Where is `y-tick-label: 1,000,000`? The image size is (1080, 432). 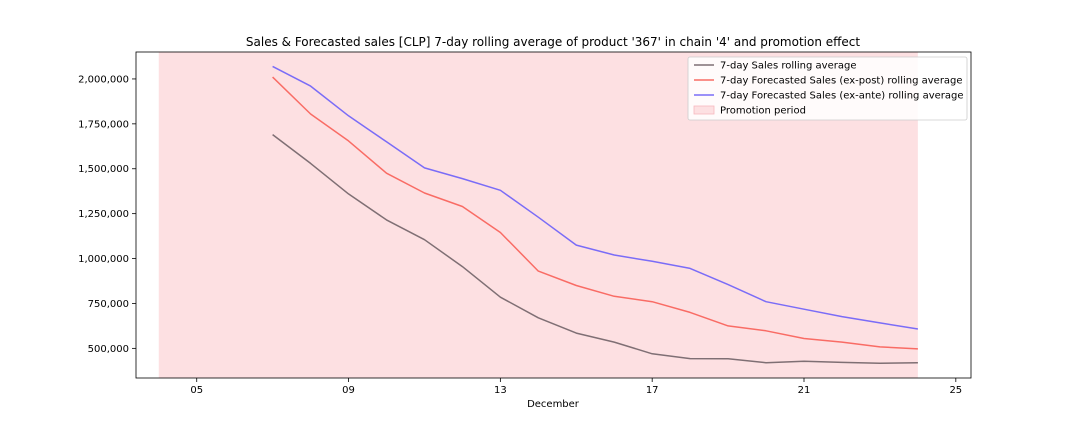 y-tick-label: 1,000,000 is located at coordinates (103, 259).